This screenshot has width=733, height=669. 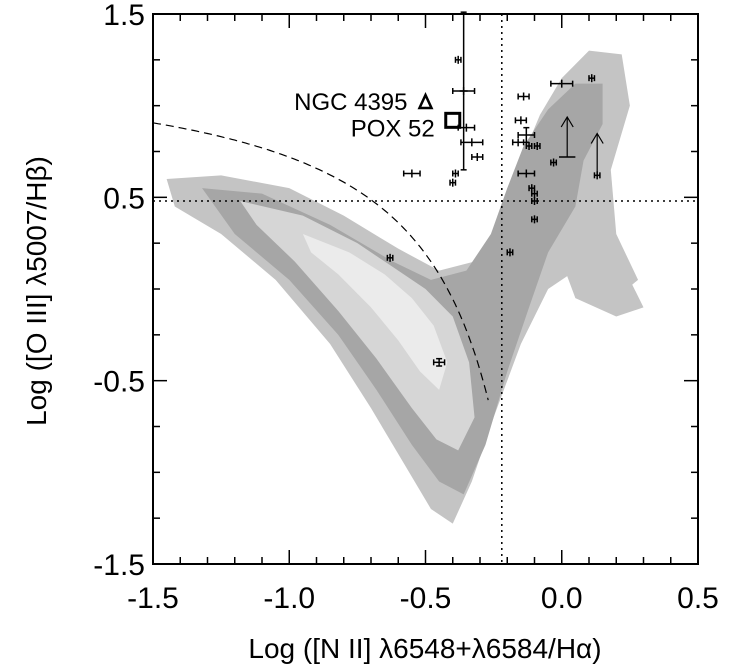 I want to click on x-tick-label: -0.5, so click(x=426, y=598).